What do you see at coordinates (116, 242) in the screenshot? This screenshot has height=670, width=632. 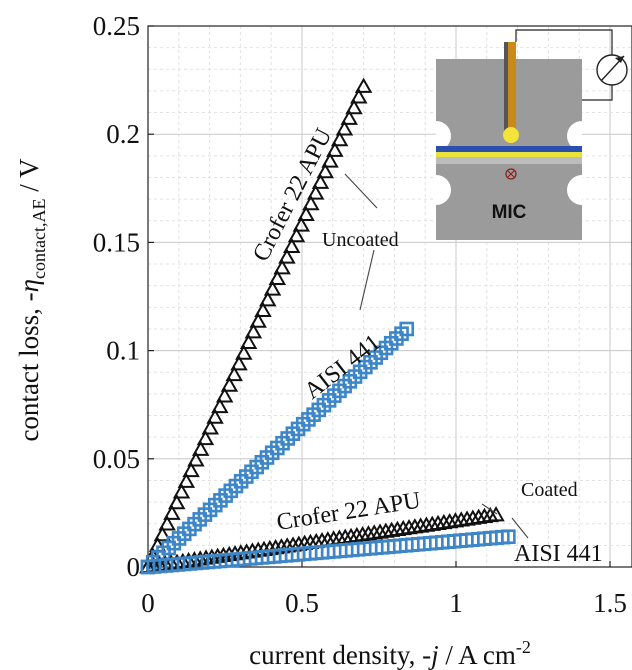 I see `y-tick-label: 0.15` at bounding box center [116, 242].